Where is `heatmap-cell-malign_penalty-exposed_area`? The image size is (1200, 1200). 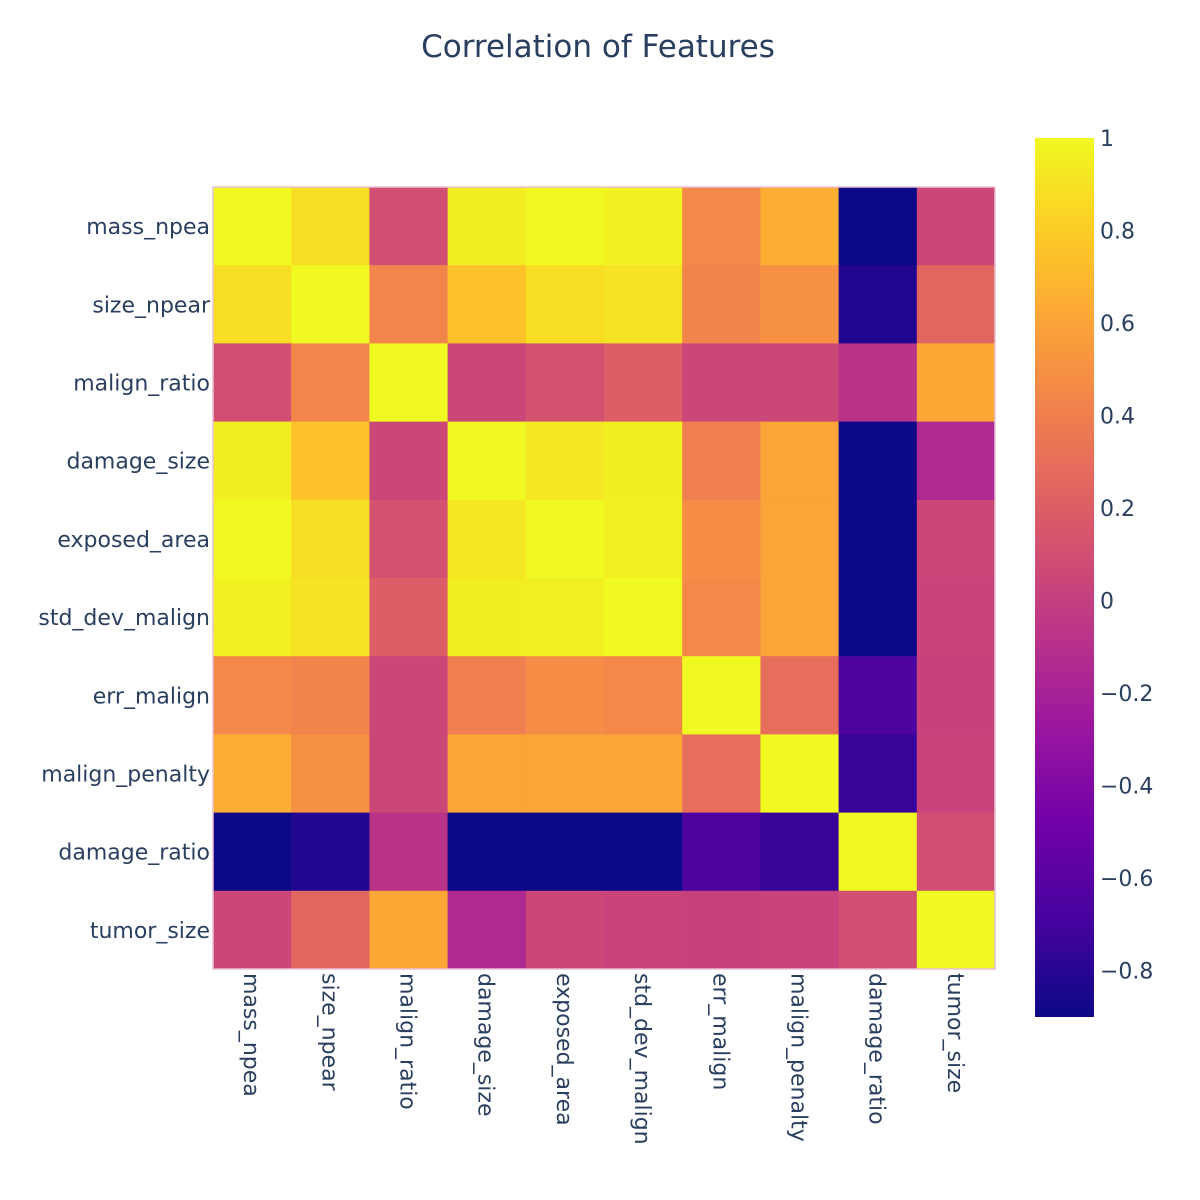 heatmap-cell-malign_penalty-exposed_area is located at coordinates (565, 774).